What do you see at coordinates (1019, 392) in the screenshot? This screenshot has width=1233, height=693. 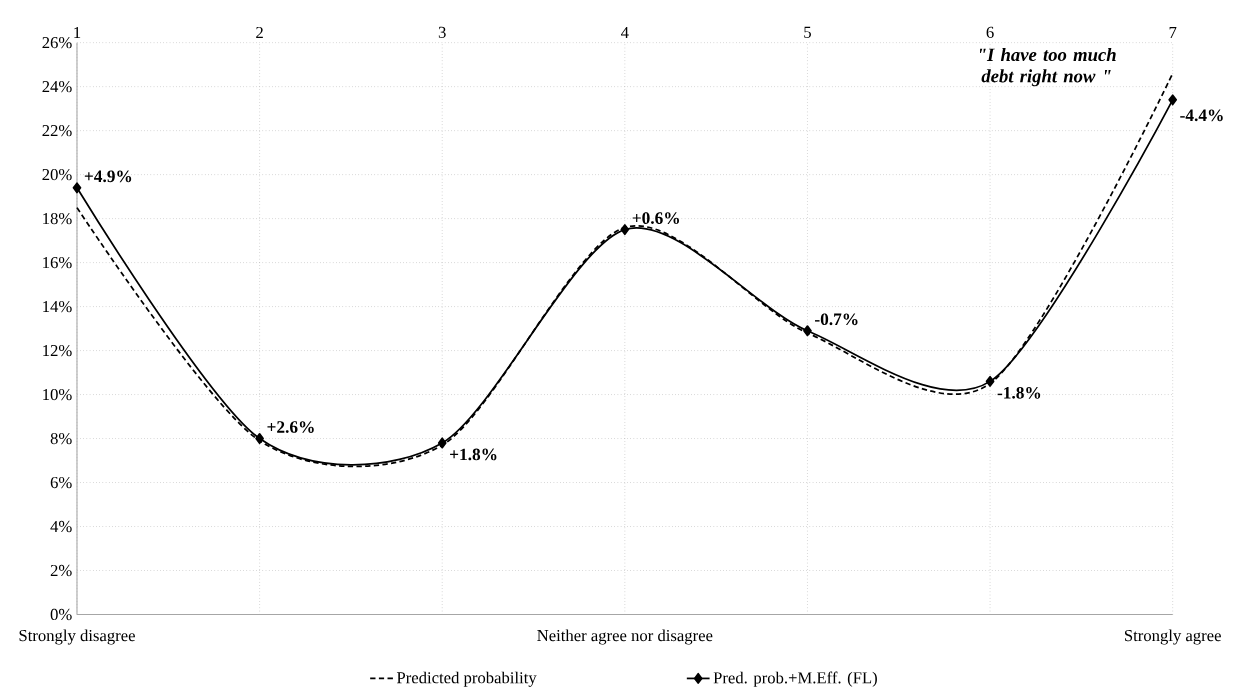 I see `annotation: -1.8%` at bounding box center [1019, 392].